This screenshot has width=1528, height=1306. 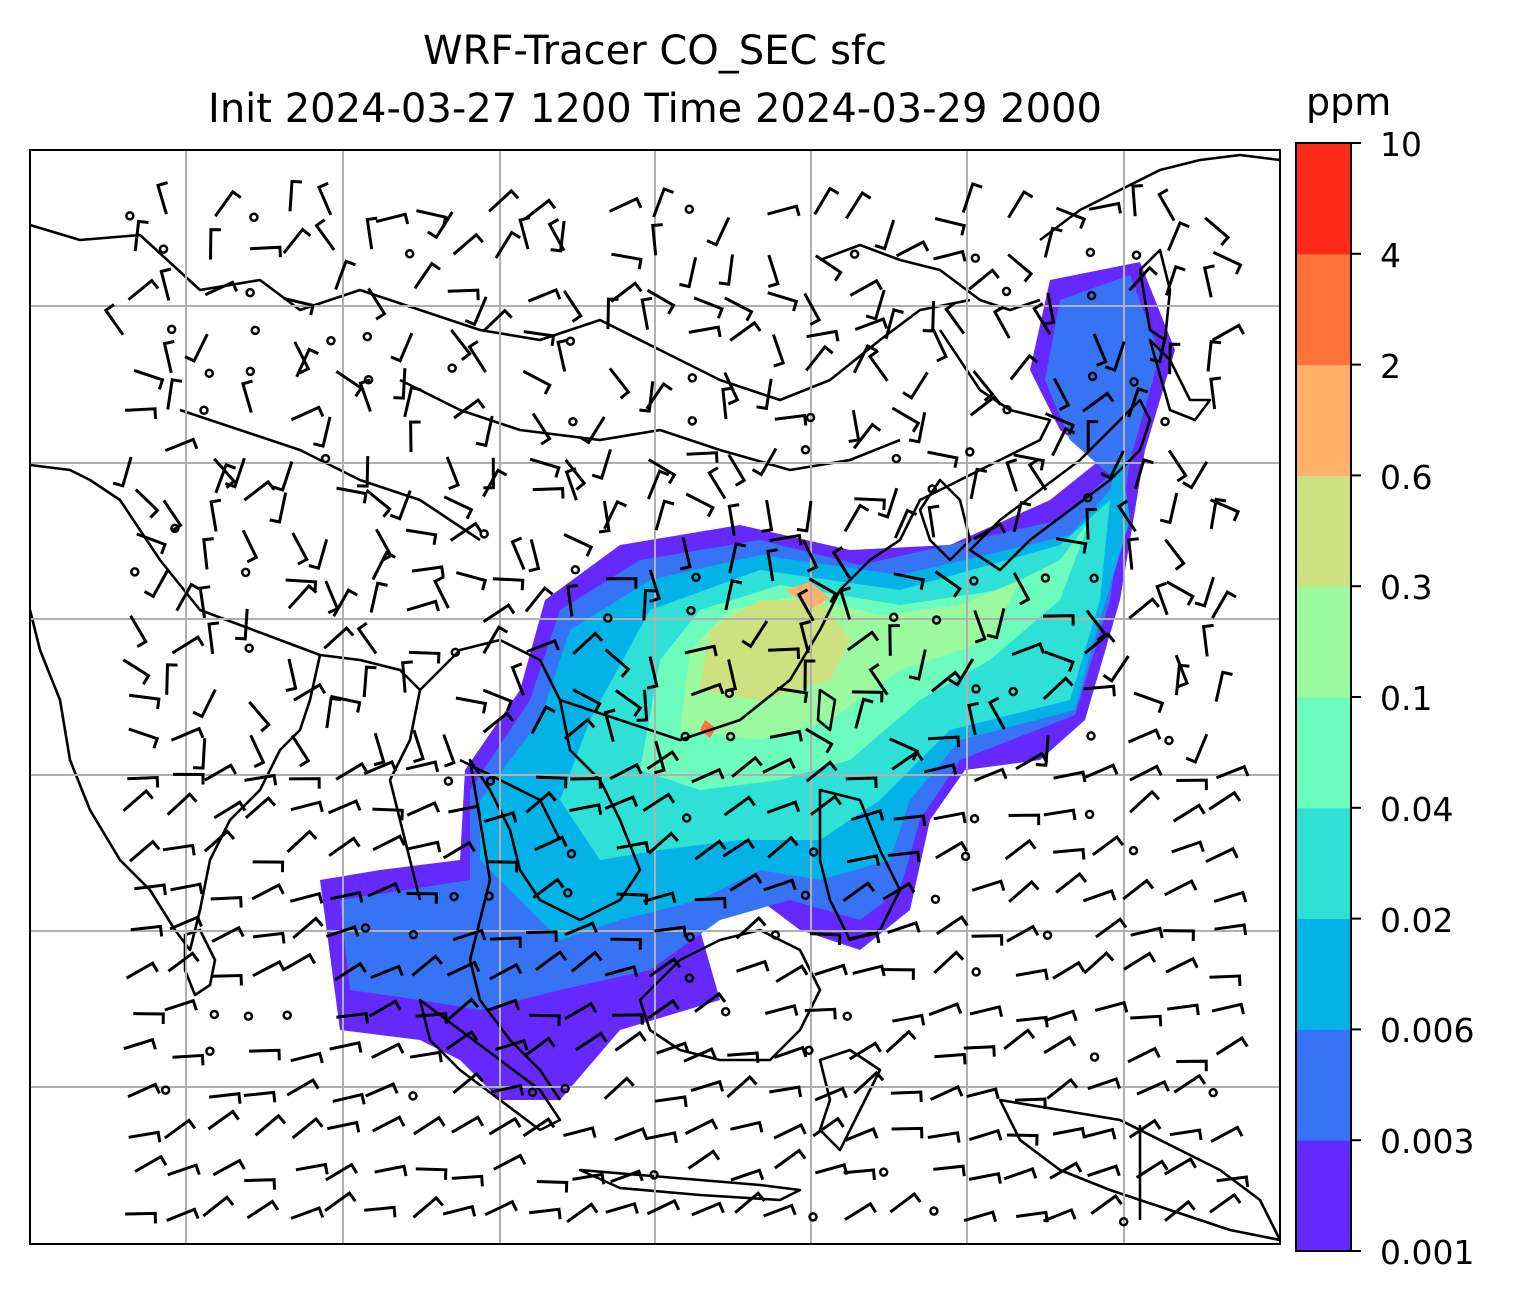 What do you see at coordinates (1417, 809) in the screenshot?
I see `colorbar-tick-label: 0.04` at bounding box center [1417, 809].